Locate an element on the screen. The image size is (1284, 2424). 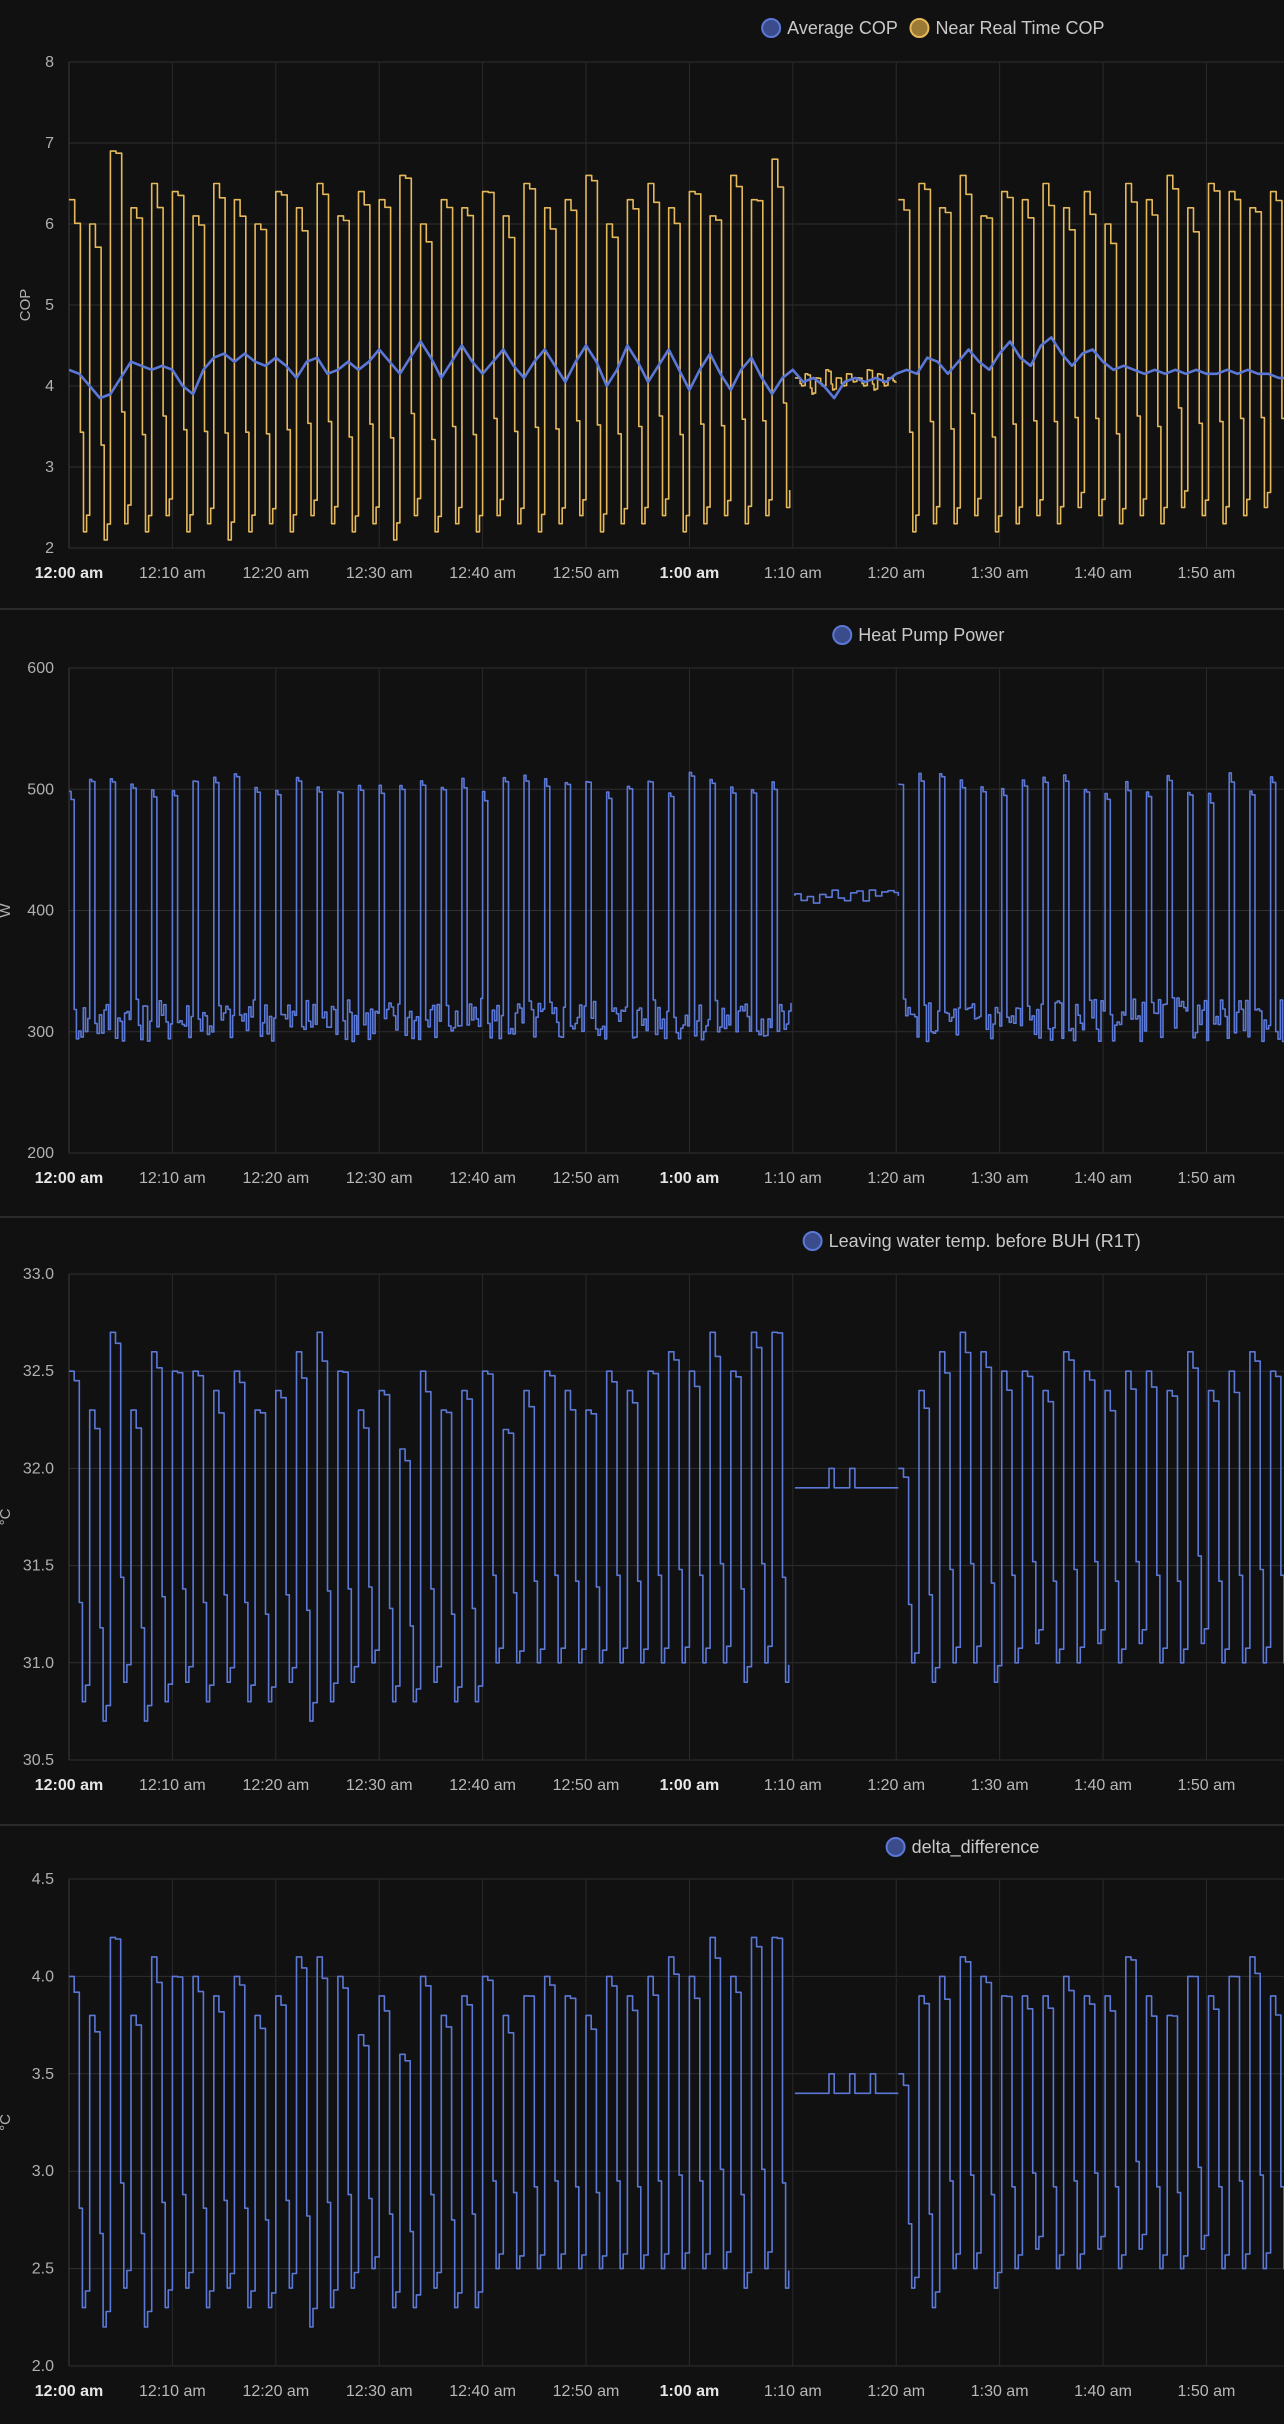
y-tick-label: 3.0 is located at coordinates (43, 2171).